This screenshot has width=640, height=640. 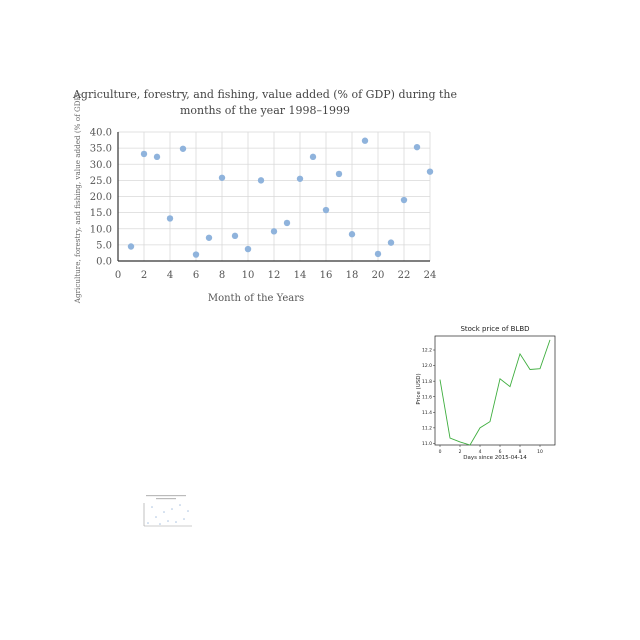 I want to click on scatter-y-tick-label: 5.0, so click(x=104, y=245).